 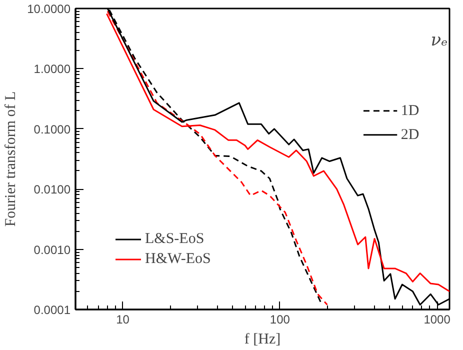 I want to click on y-axis-title: Fourier transform of L, so click(x=11, y=159).